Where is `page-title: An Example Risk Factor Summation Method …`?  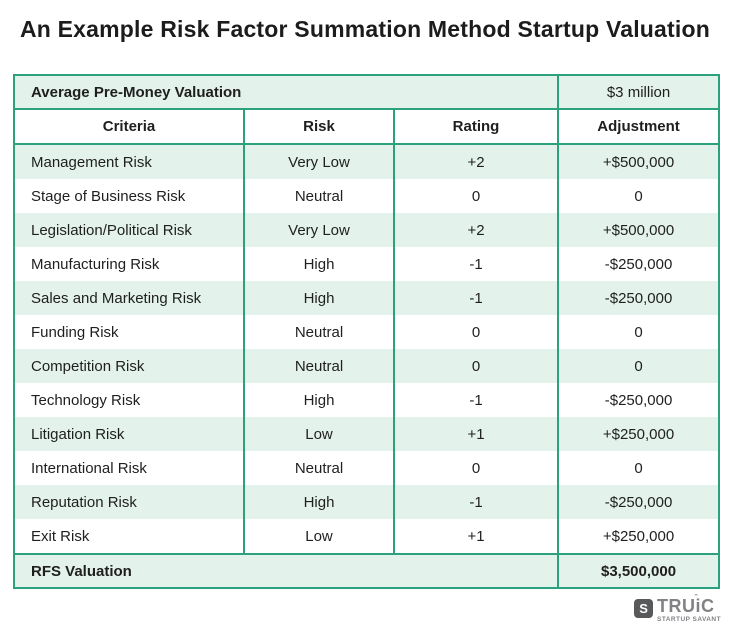 page-title: An Example Risk Factor Summation Method … is located at coordinates (364, 29).